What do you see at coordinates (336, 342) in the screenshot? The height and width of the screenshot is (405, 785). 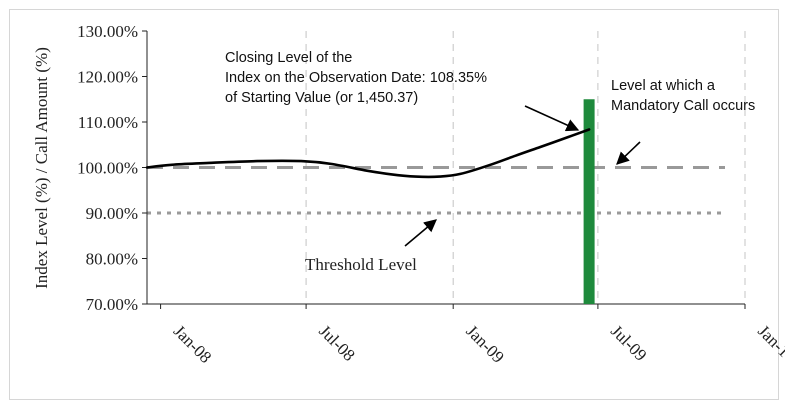 I see `x-tick-label: Jul-08` at bounding box center [336, 342].